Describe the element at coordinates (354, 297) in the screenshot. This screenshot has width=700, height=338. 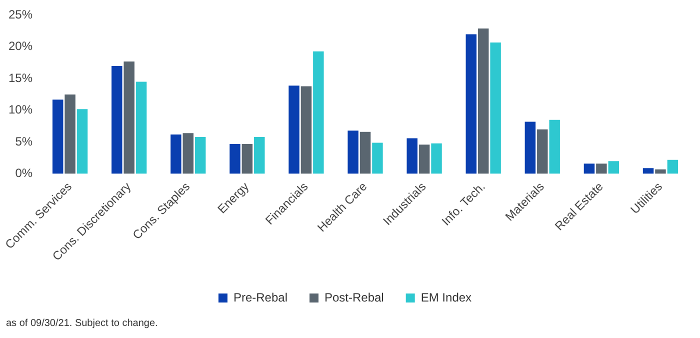
I see `legend-label: Post-Rebal` at that location.